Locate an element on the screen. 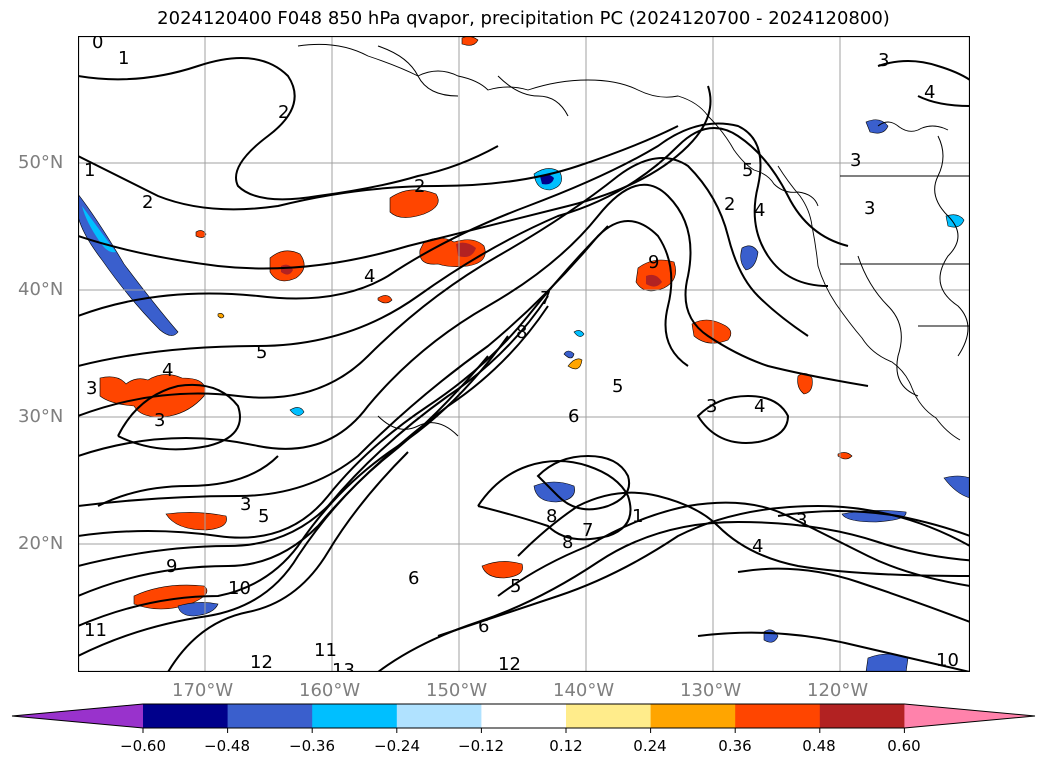  colorbar-tick-label: −0.12 is located at coordinates (481, 746).